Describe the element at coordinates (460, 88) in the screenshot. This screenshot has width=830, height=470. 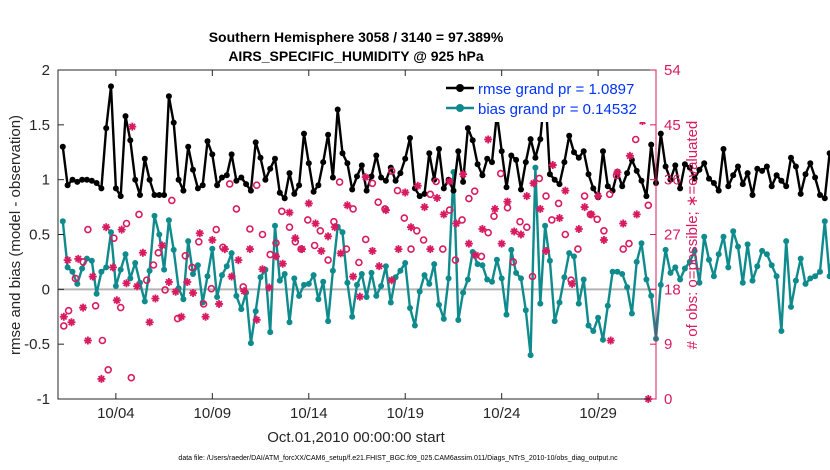
I see `legend-rmse-marker` at that location.